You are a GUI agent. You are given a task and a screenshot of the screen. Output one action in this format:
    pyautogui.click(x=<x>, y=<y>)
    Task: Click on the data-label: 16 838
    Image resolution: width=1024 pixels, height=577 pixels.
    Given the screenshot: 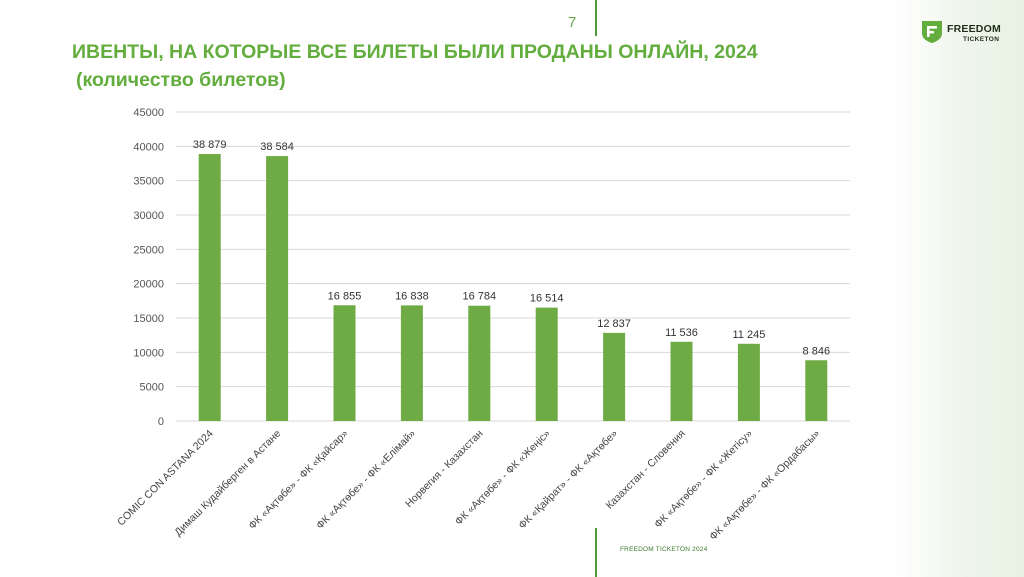 What is the action you would take?
    pyautogui.click(x=412, y=296)
    